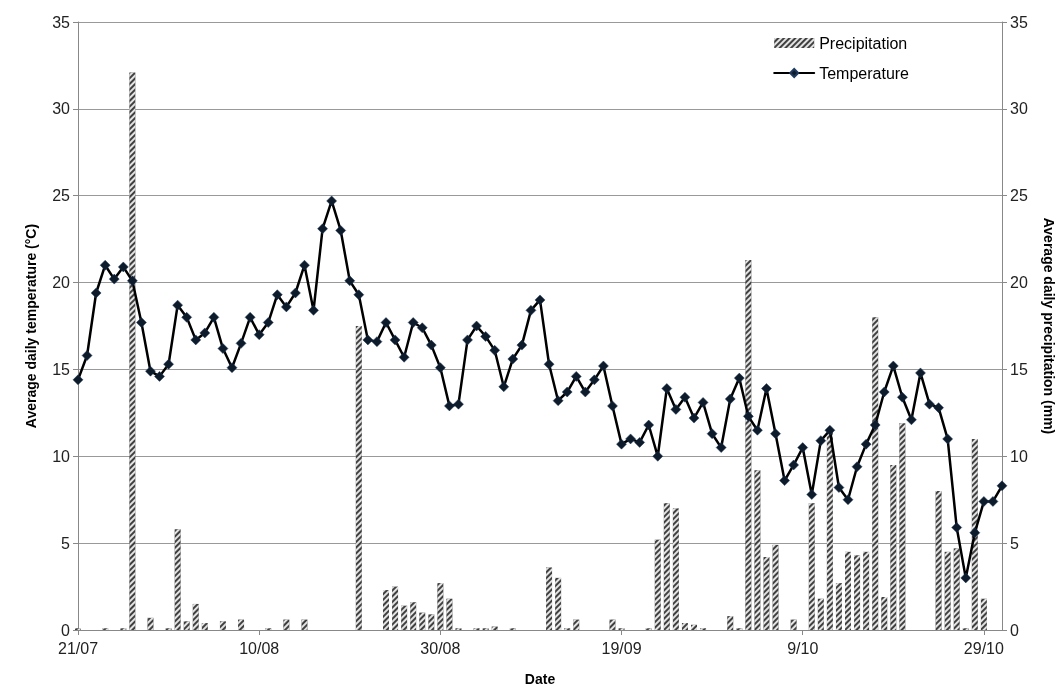  I want to click on x-tick-label: 19/09, so click(621, 648).